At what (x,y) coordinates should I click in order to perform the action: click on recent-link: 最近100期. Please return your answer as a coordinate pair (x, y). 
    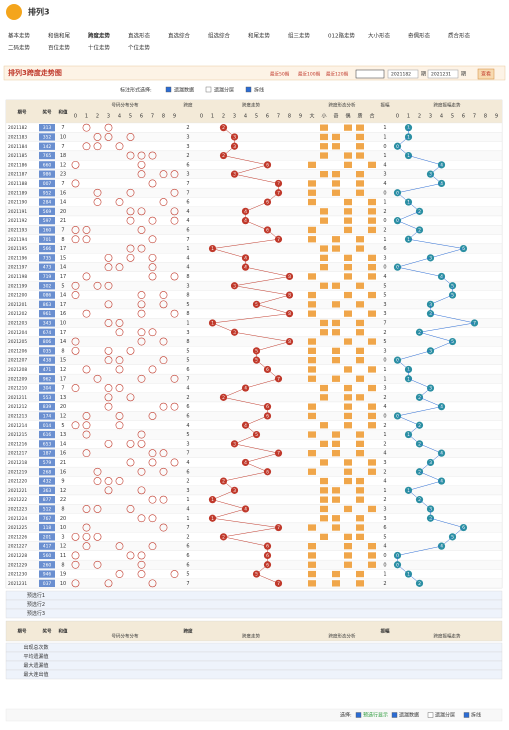
    Looking at the image, I should click on (309, 74).